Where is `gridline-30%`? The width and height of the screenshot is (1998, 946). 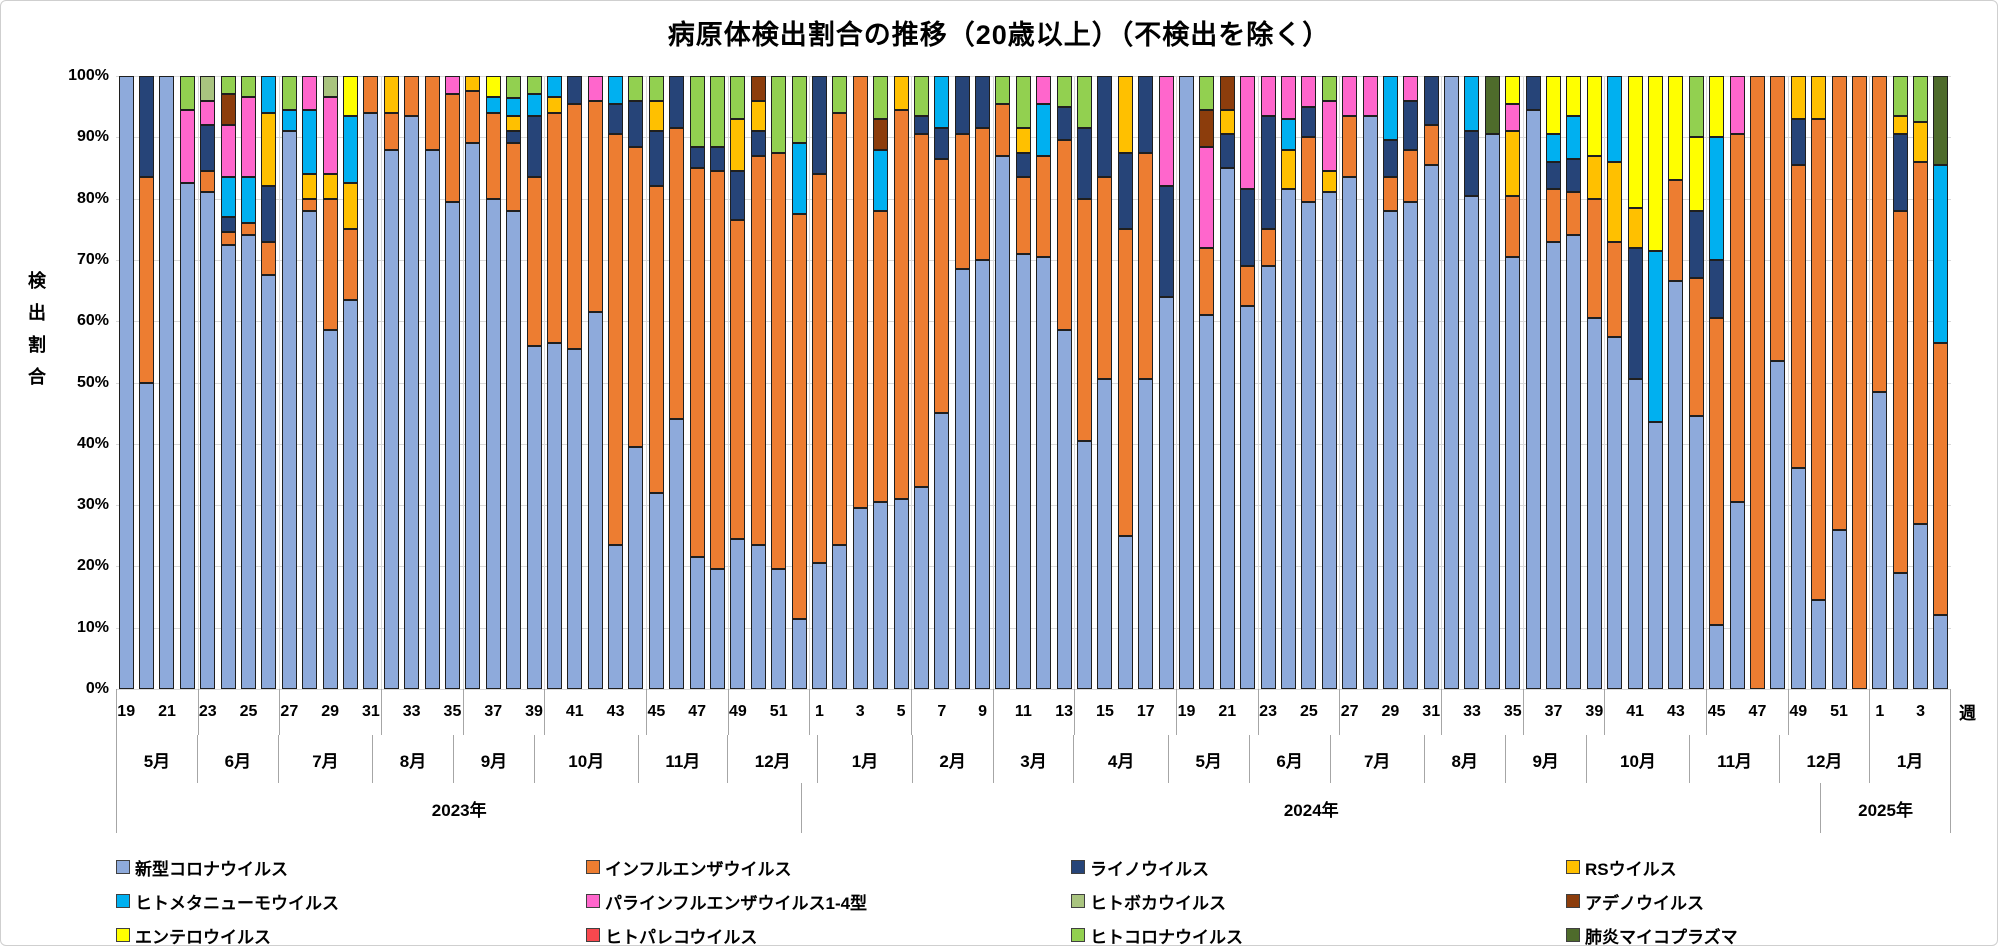
gridline-30% is located at coordinates (1033, 506).